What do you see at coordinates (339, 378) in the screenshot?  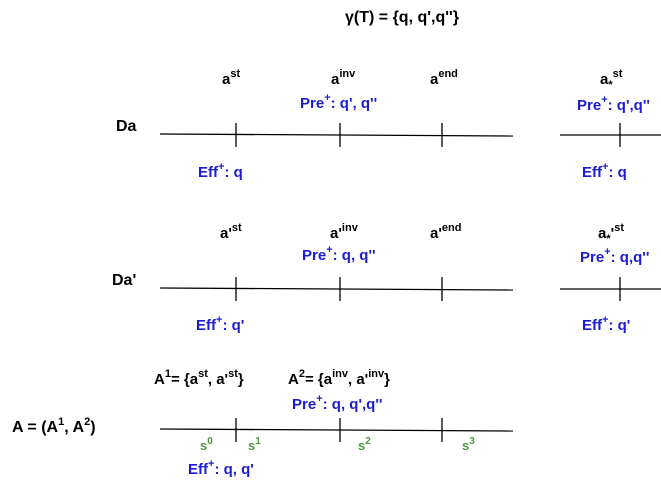 I see `a2-set-label: A2= {ainv, a'inv}` at bounding box center [339, 378].